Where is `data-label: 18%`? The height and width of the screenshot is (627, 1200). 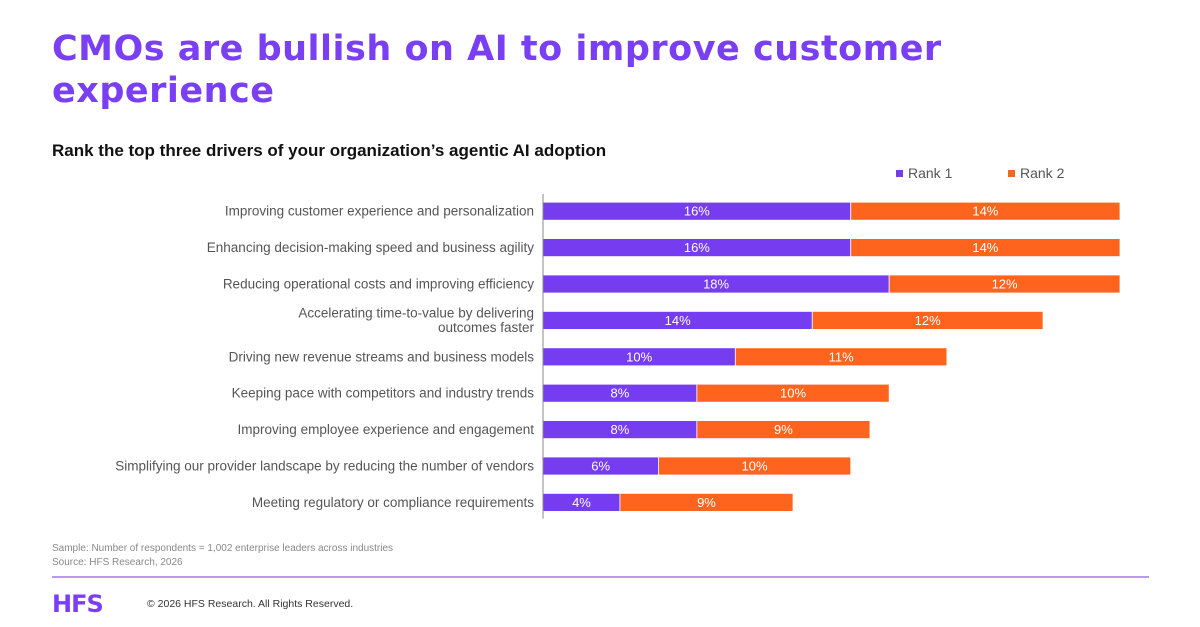
data-label: 18% is located at coordinates (716, 284).